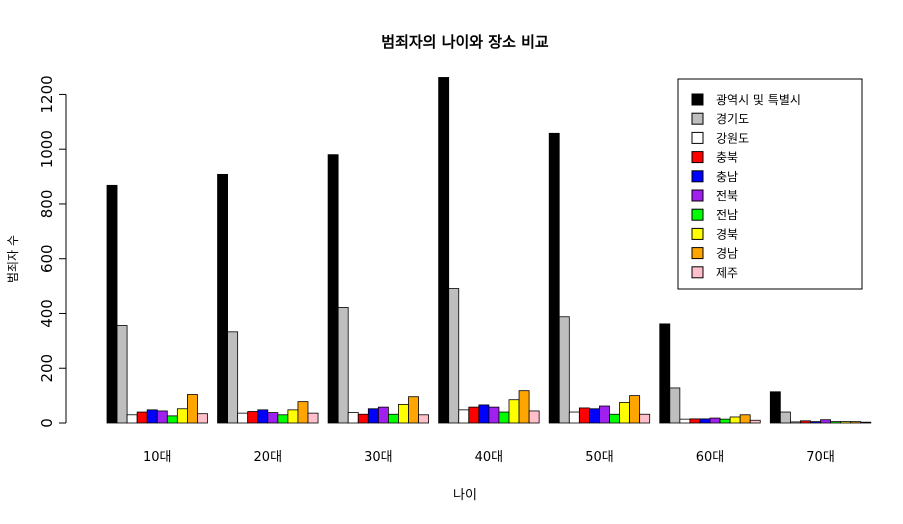 This screenshot has height=524, width=903. I want to click on y-axis-label: 범죄자 수, so click(13, 259).